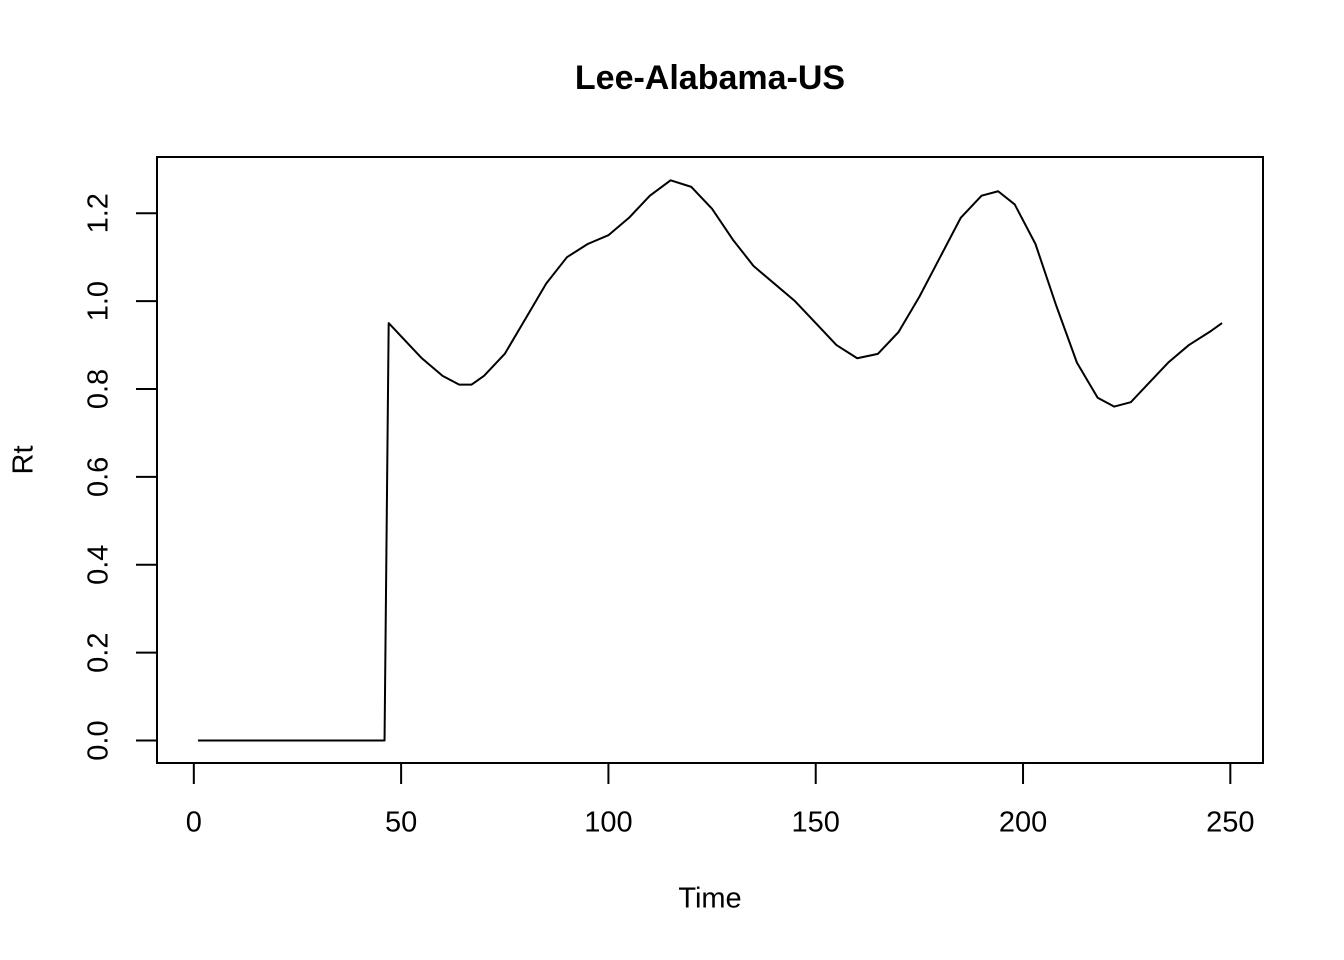  Describe the element at coordinates (816, 823) in the screenshot. I see `x-tick-label: 150` at that location.